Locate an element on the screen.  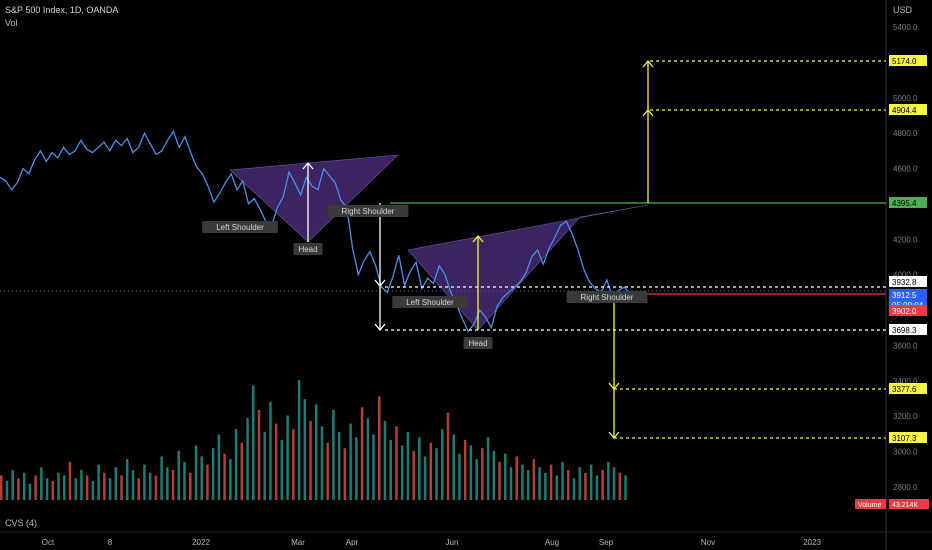
price-label: 5174.0 is located at coordinates (904, 61).